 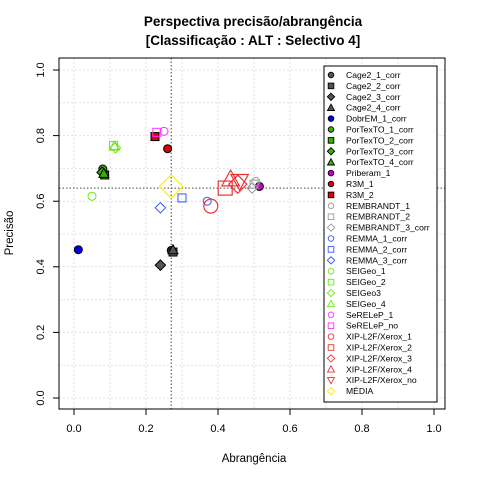 What do you see at coordinates (380, 130) in the screenshot?
I see `legend-label-5: PorTexTO_1_corr` at bounding box center [380, 130].